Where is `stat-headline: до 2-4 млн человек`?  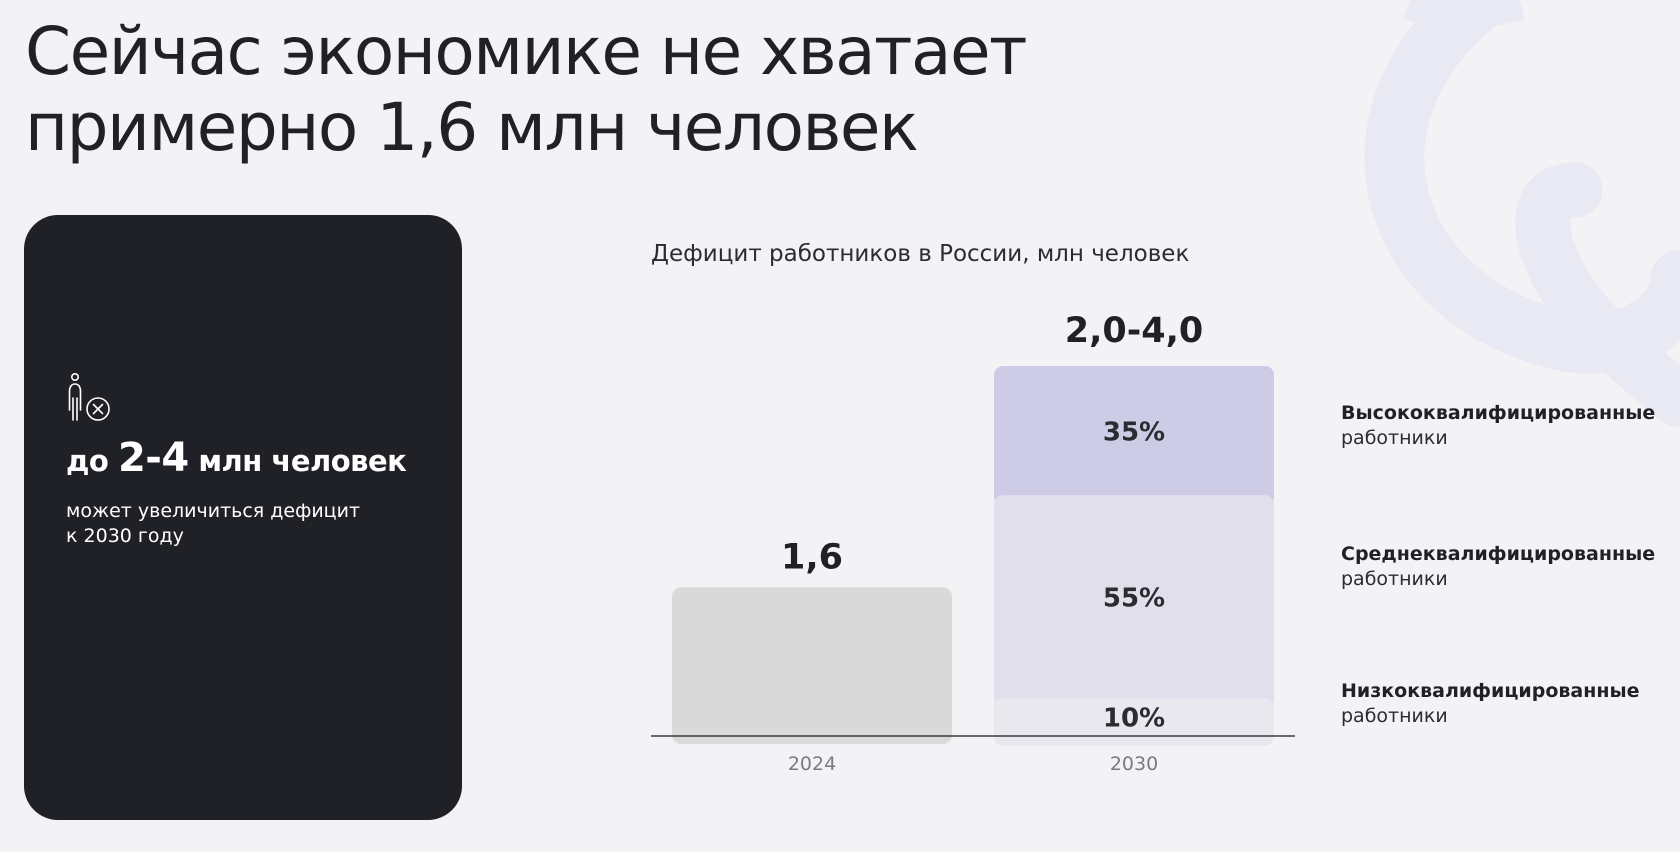
stat-headline: до 2-4 млн человек is located at coordinates (236, 458).